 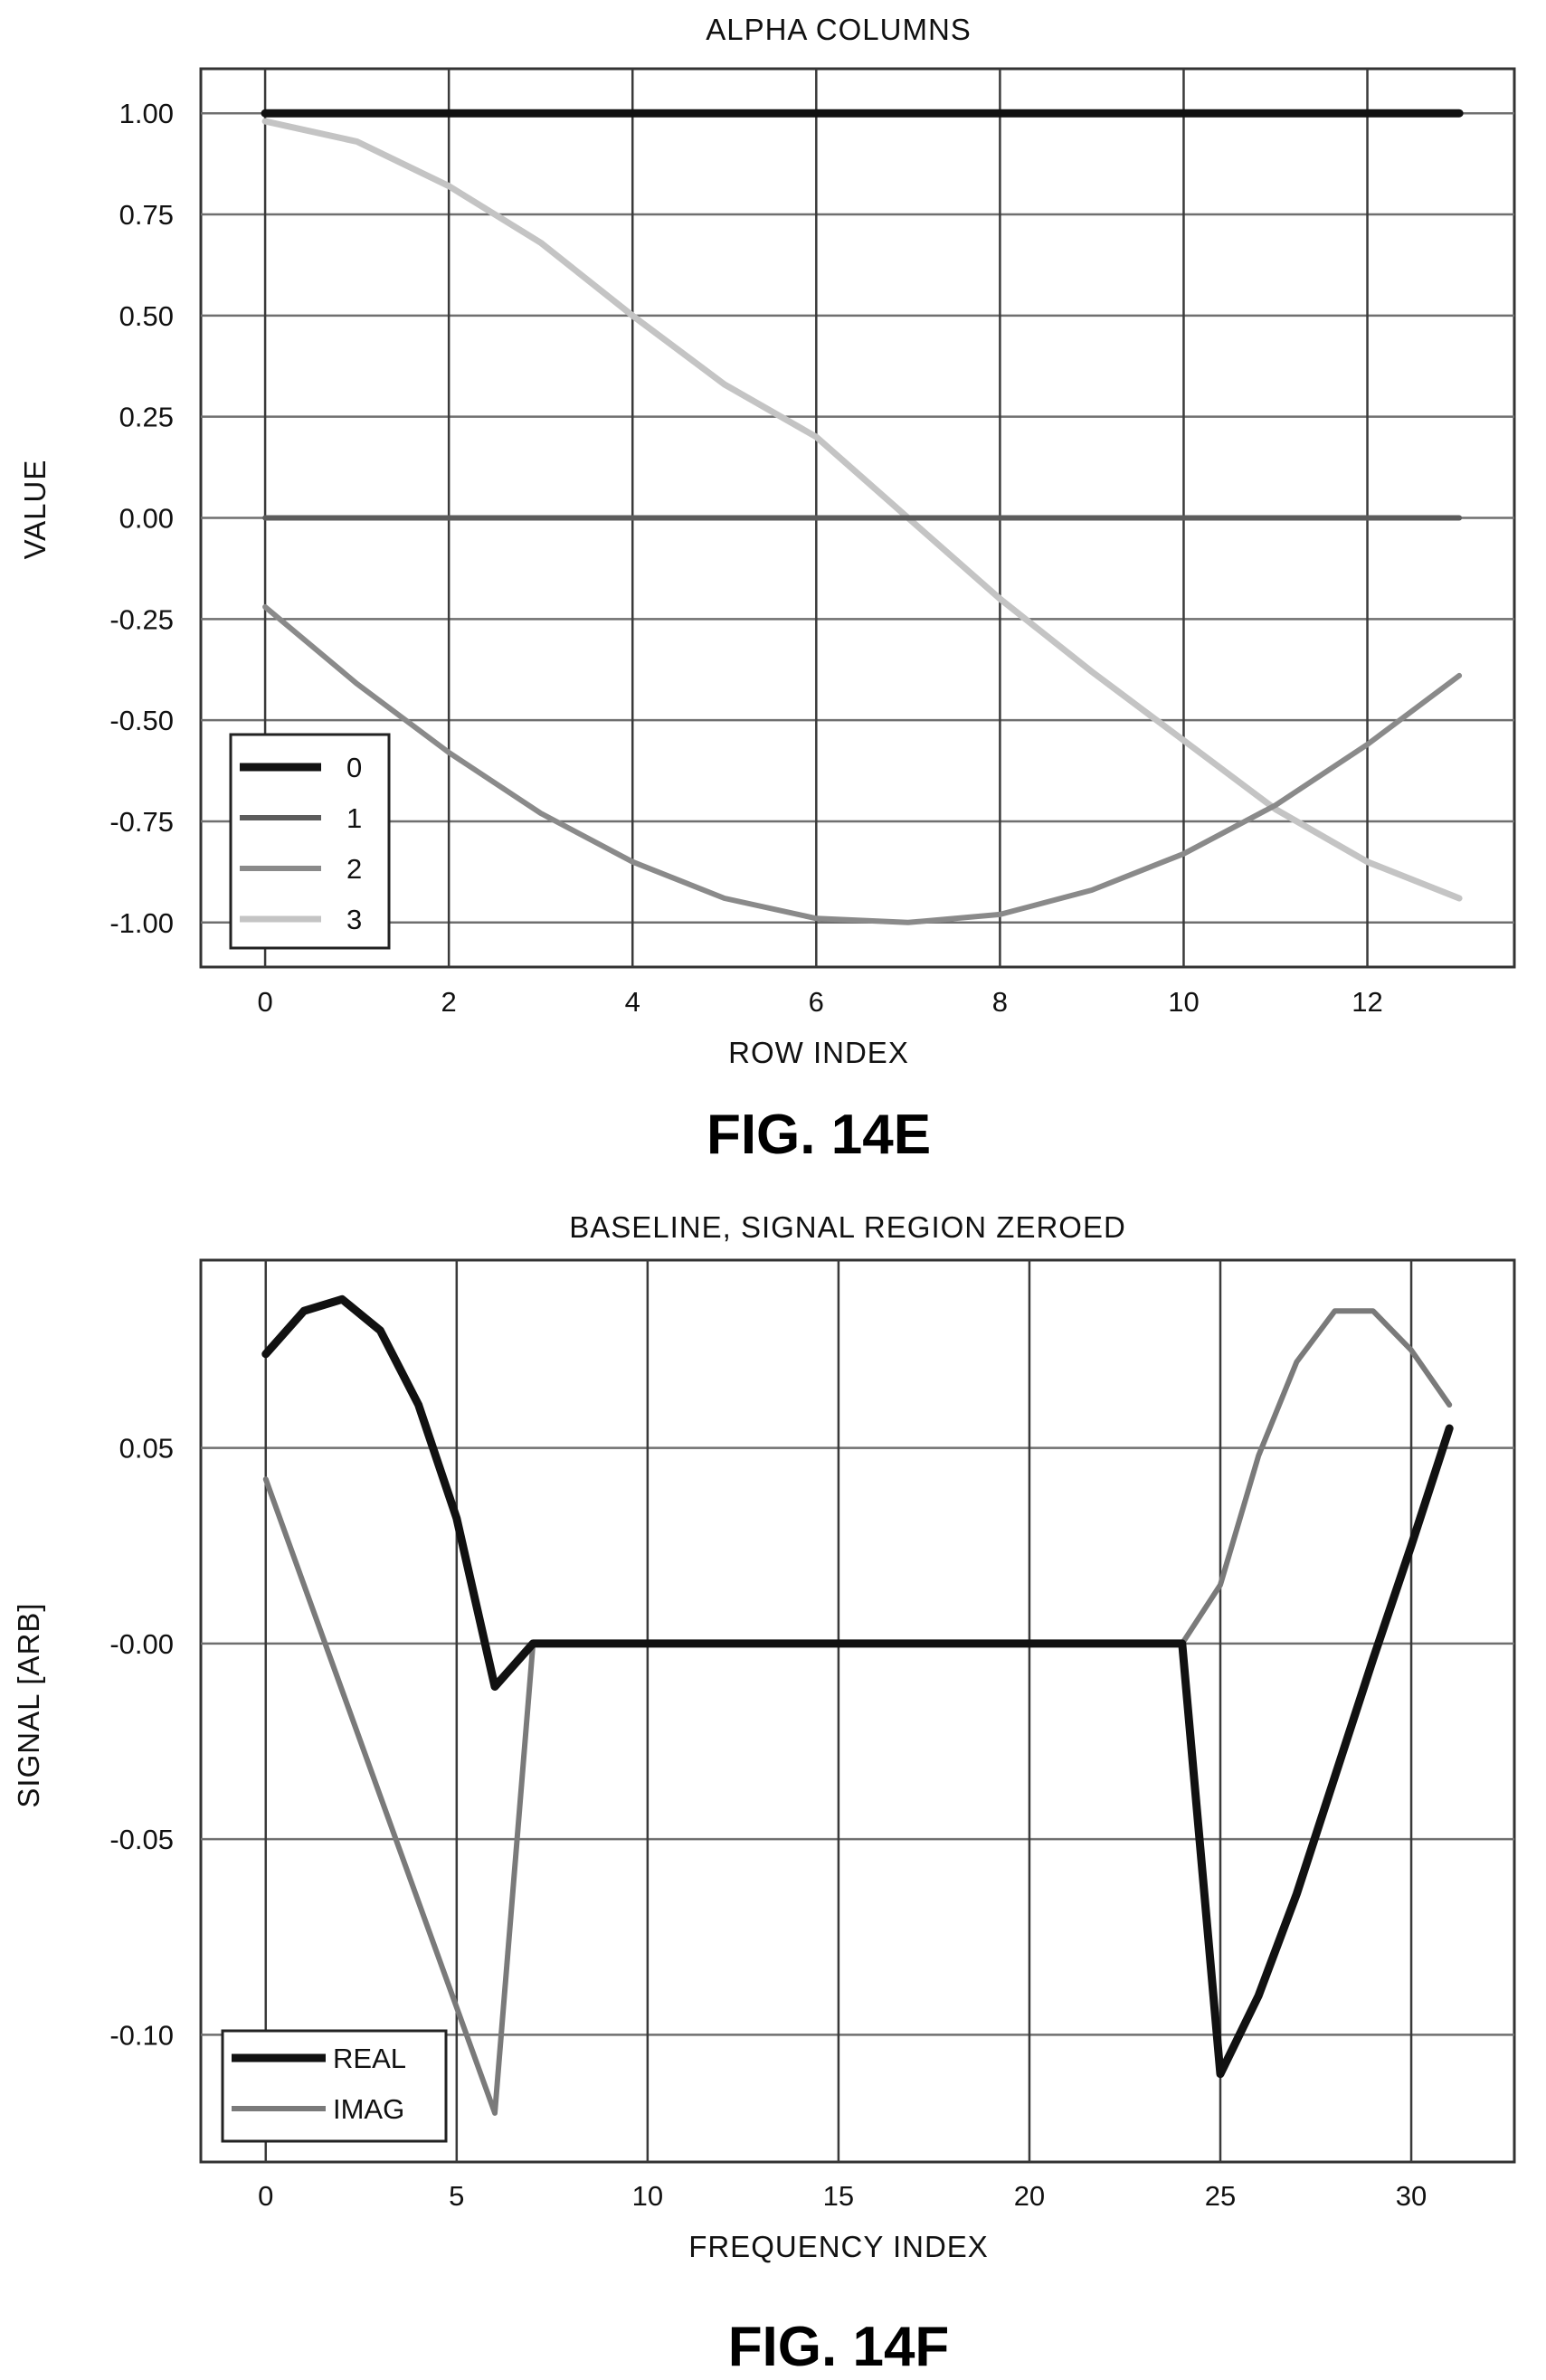 I want to click on y-tick-label: -0.75, so click(x=142, y=822).